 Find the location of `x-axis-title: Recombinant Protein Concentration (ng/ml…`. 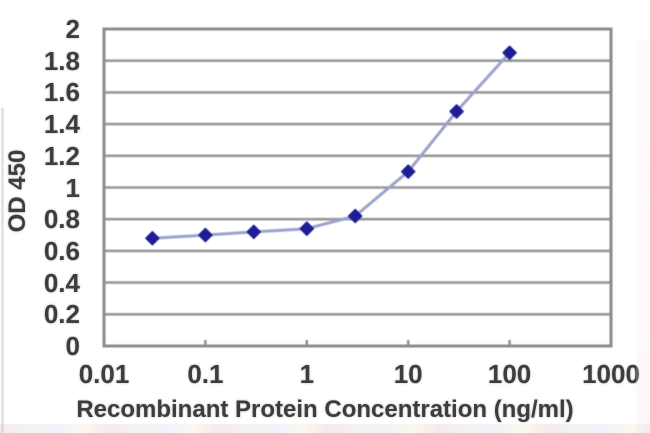

x-axis-title: Recombinant Protein Concentration (ng/ml… is located at coordinates (325, 409).